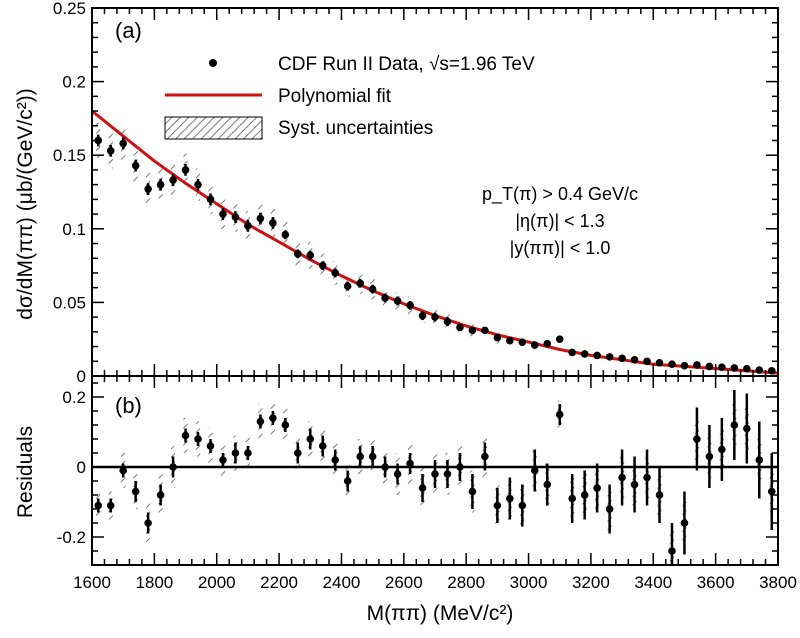 Image resolution: width=800 pixels, height=638 pixels. What do you see at coordinates (69, 155) in the screenshot?
I see `top-ytick-label-3: 0.15` at bounding box center [69, 155].